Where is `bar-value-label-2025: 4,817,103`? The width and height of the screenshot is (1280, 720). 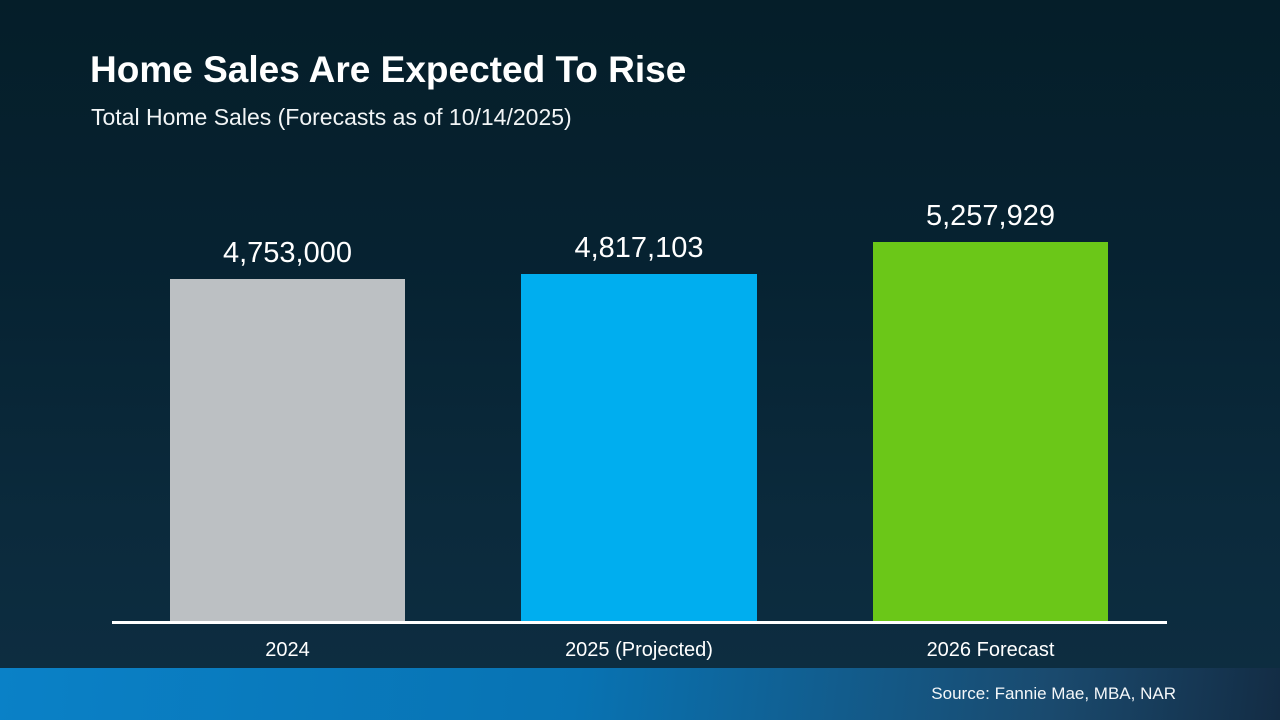
bar-value-label-2025: 4,817,103 is located at coordinates (639, 248).